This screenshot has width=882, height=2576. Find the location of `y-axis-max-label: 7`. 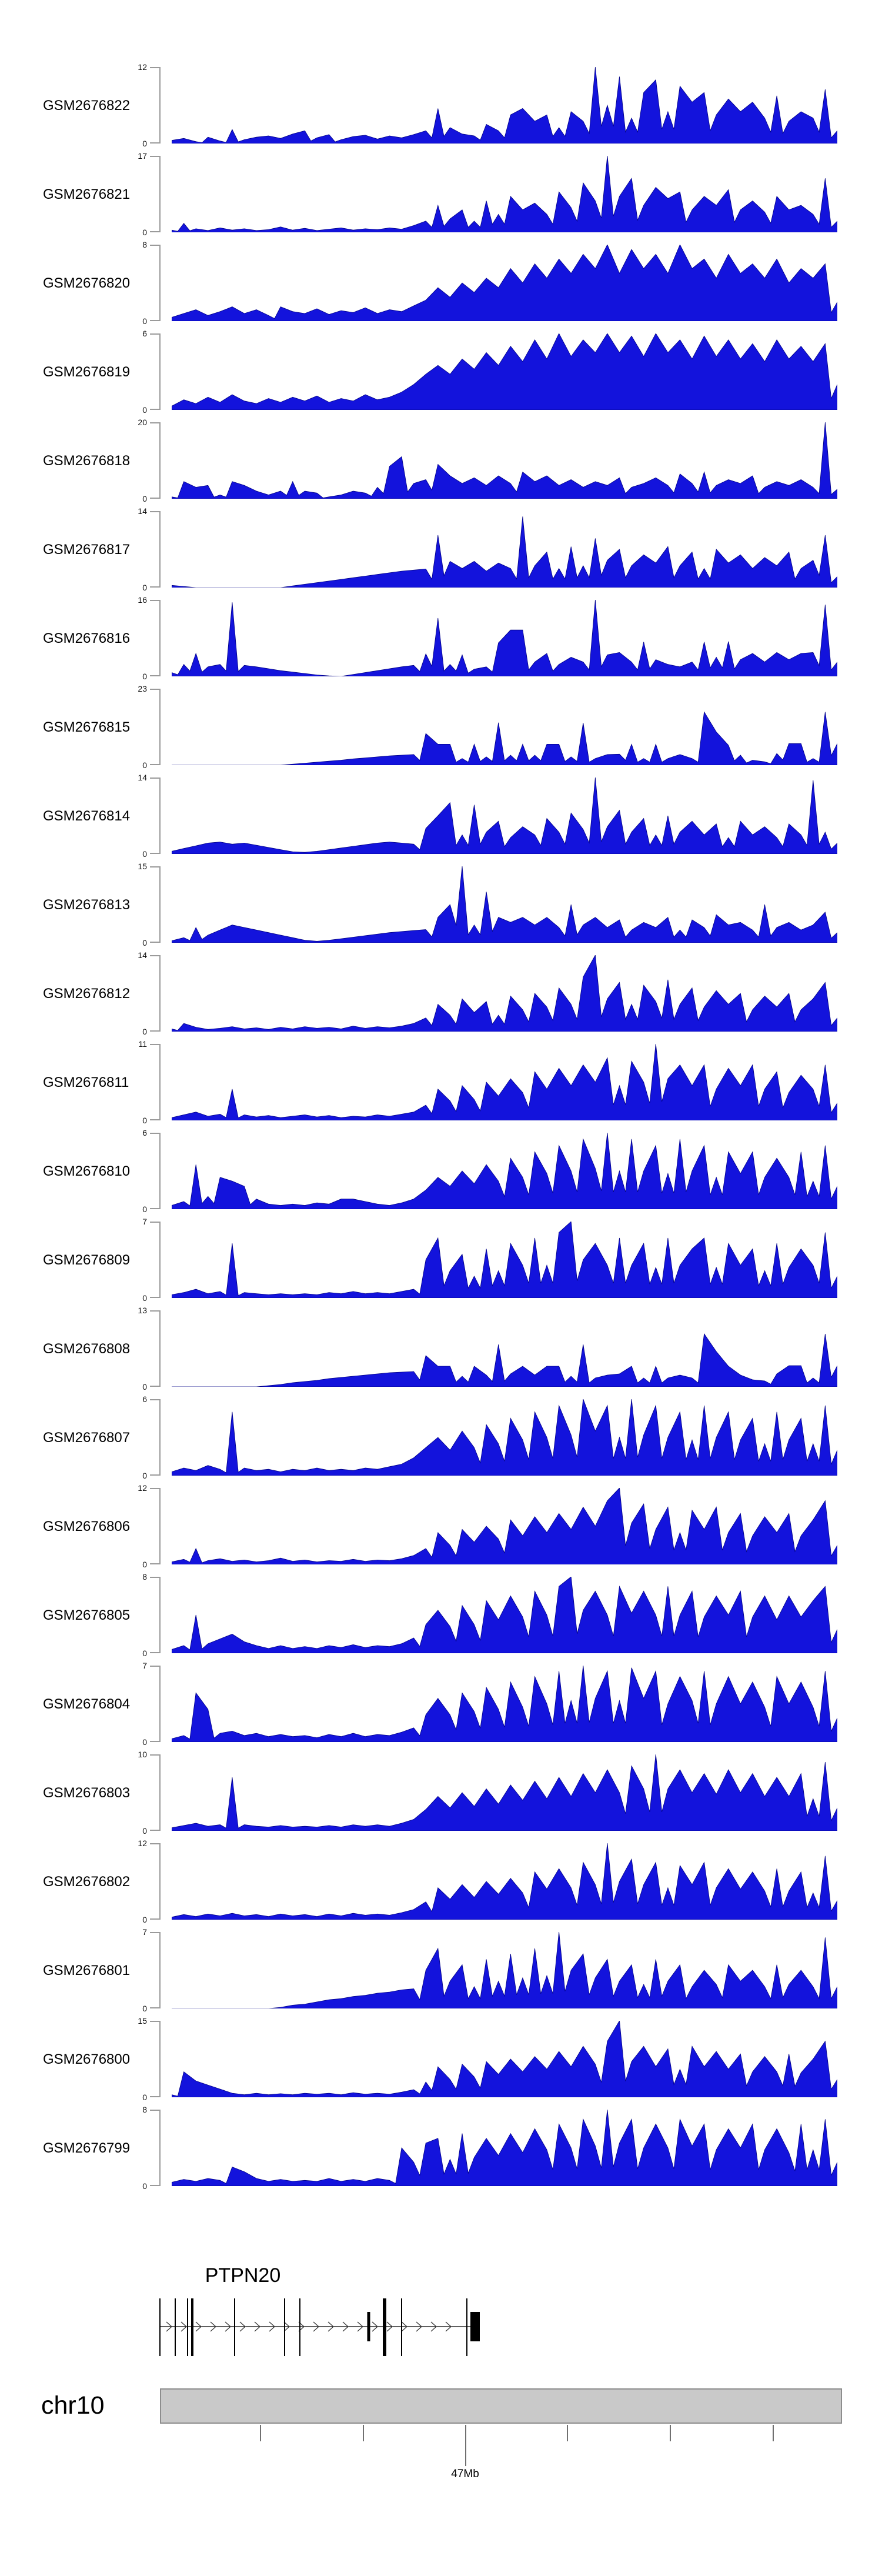

y-axis-max-label: 7 is located at coordinates (144, 1221).